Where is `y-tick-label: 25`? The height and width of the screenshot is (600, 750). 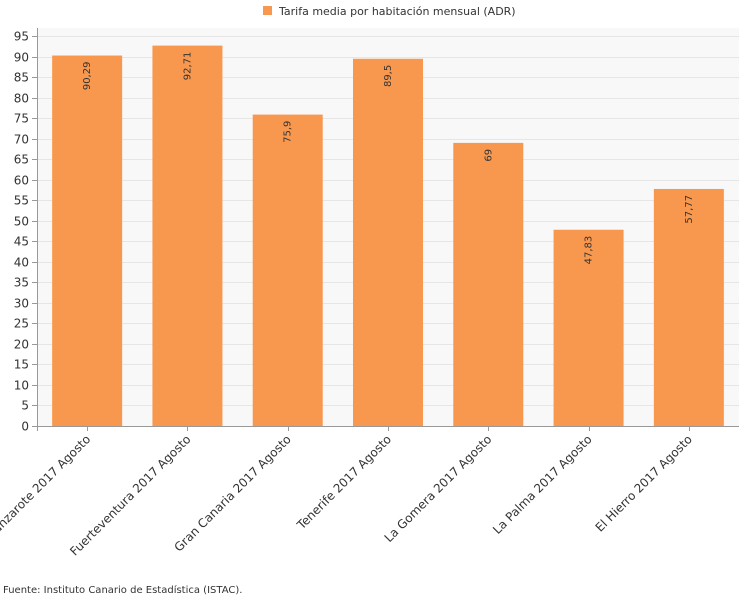
y-tick-label: 25 is located at coordinates (21, 324).